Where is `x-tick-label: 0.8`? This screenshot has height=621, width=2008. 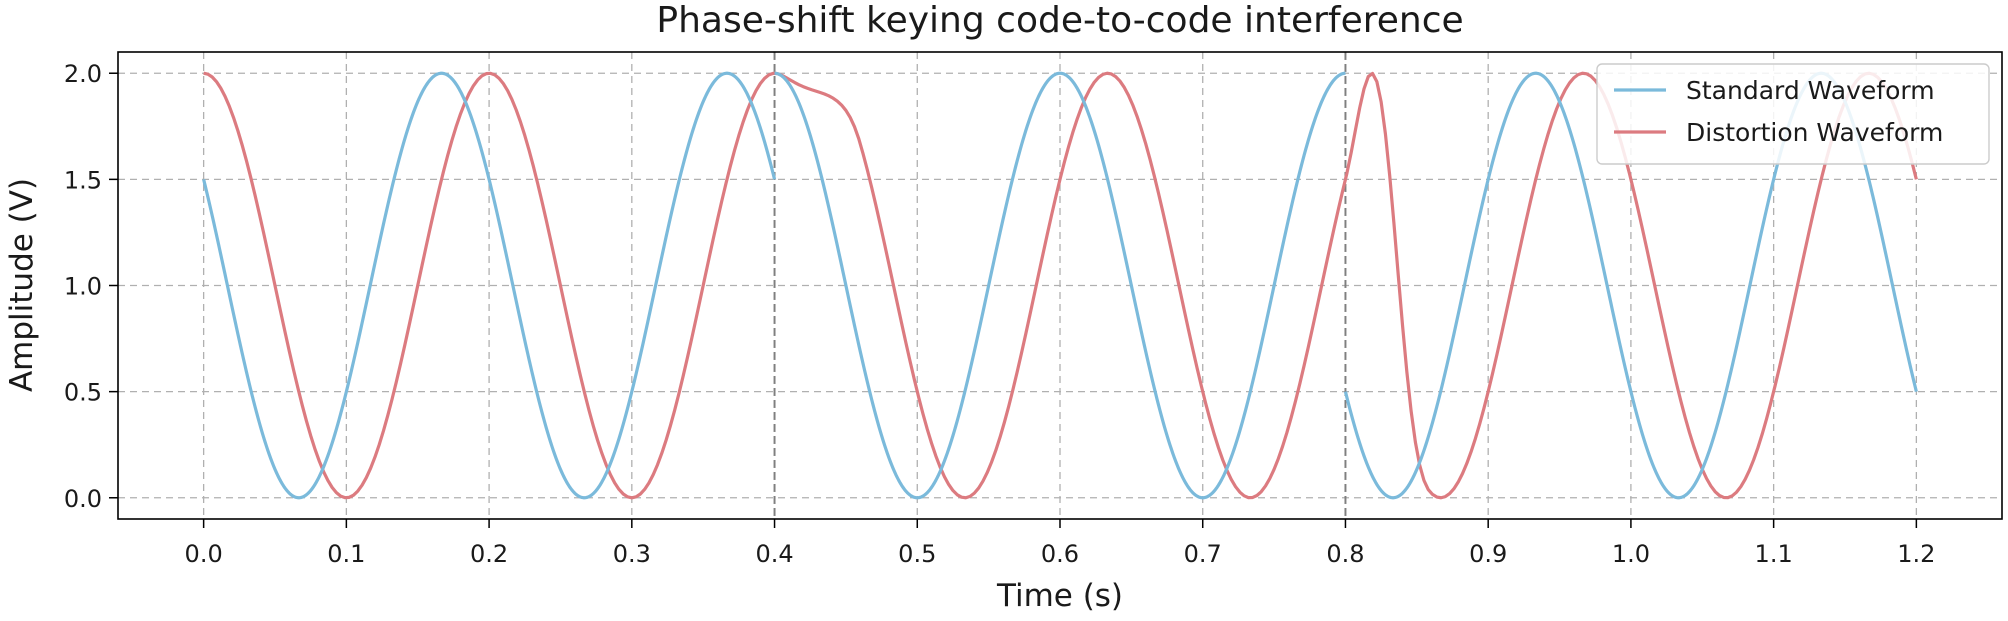
x-tick-label: 0.8 is located at coordinates (1345, 554).